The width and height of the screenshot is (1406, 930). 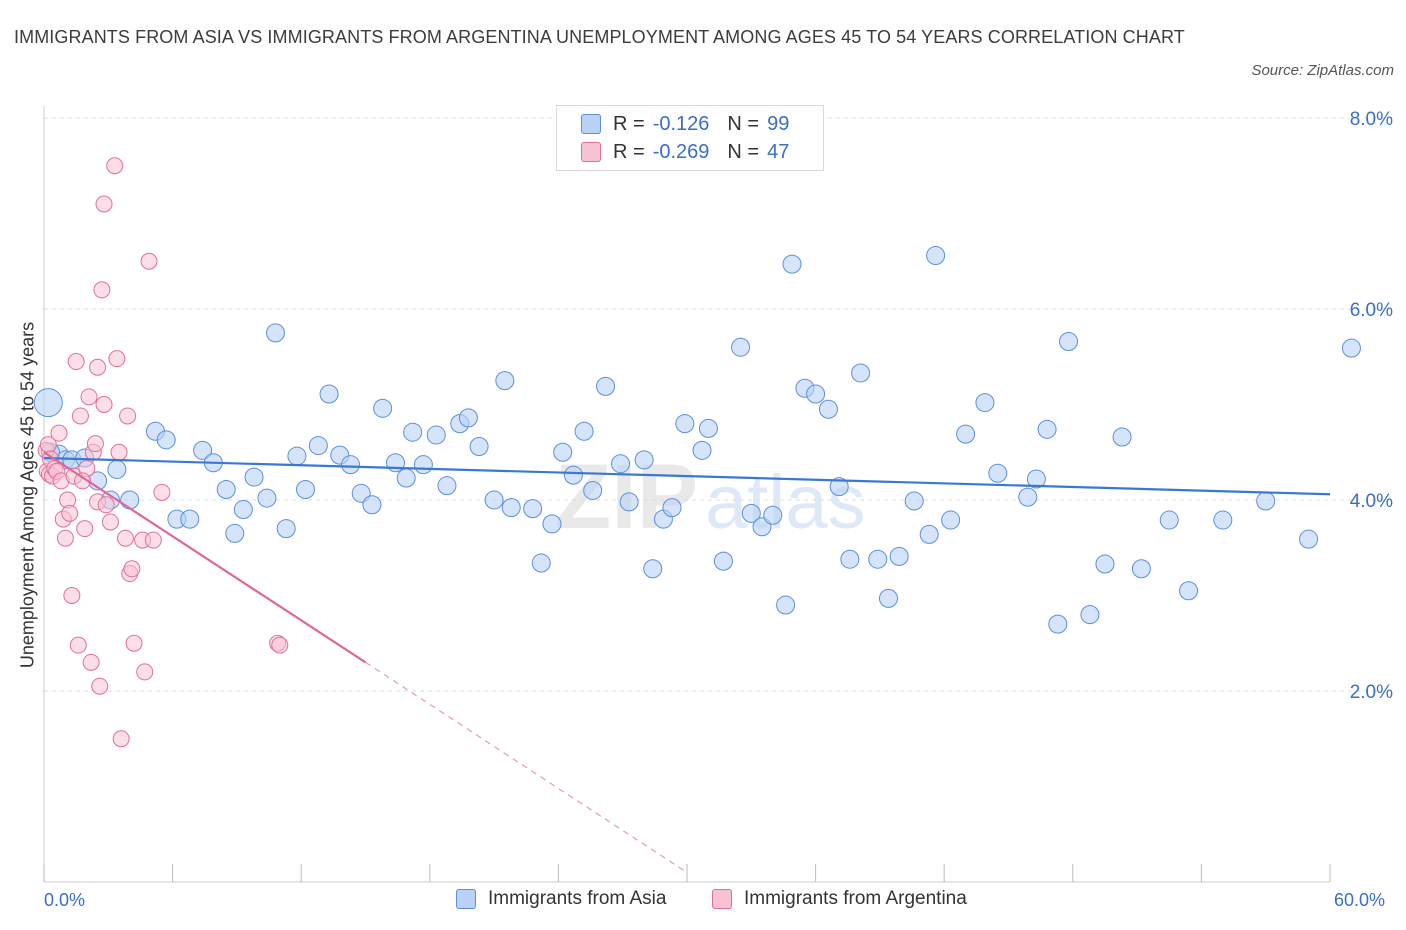 What do you see at coordinates (1371, 119) in the screenshot?
I see `y-tick-label: 8.0%` at bounding box center [1371, 119].